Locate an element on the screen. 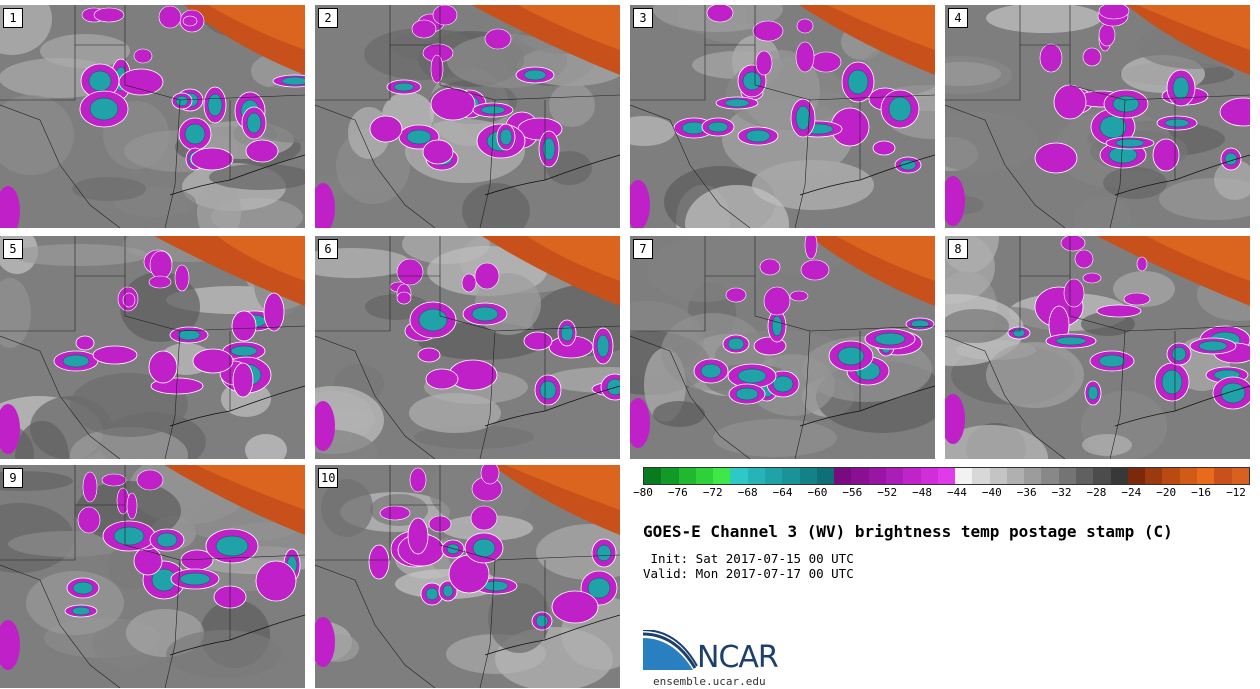 The width and height of the screenshot is (1260, 689). site-url: ensemble.ucar.edu is located at coordinates (709, 681).